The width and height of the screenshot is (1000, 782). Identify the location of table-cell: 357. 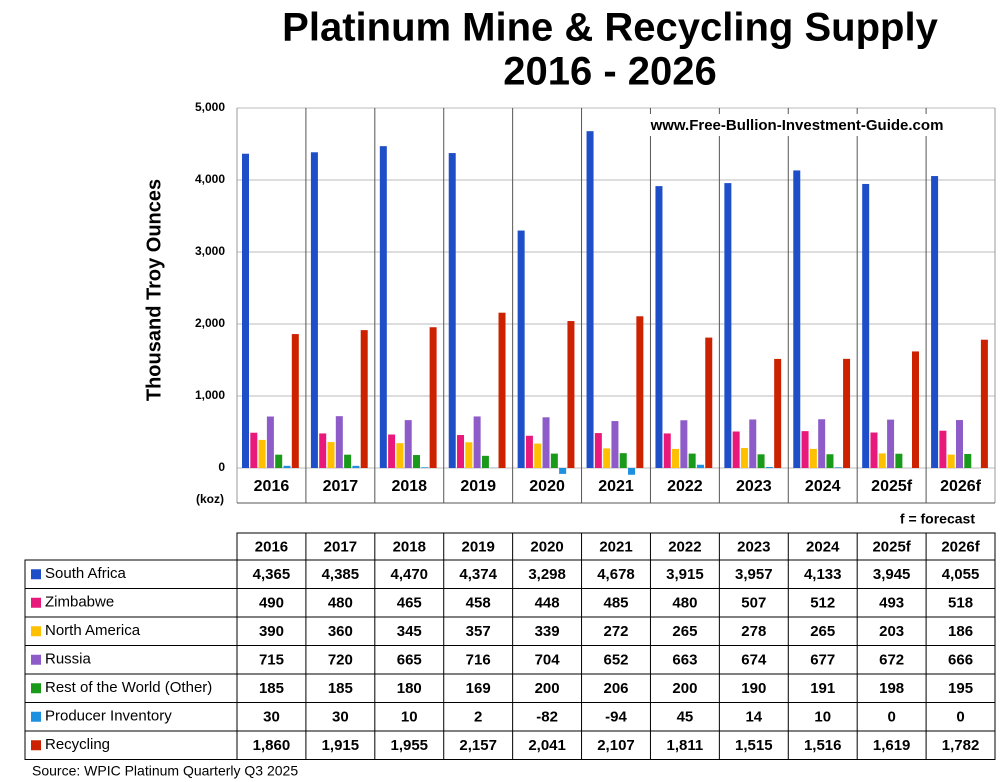
(478, 631).